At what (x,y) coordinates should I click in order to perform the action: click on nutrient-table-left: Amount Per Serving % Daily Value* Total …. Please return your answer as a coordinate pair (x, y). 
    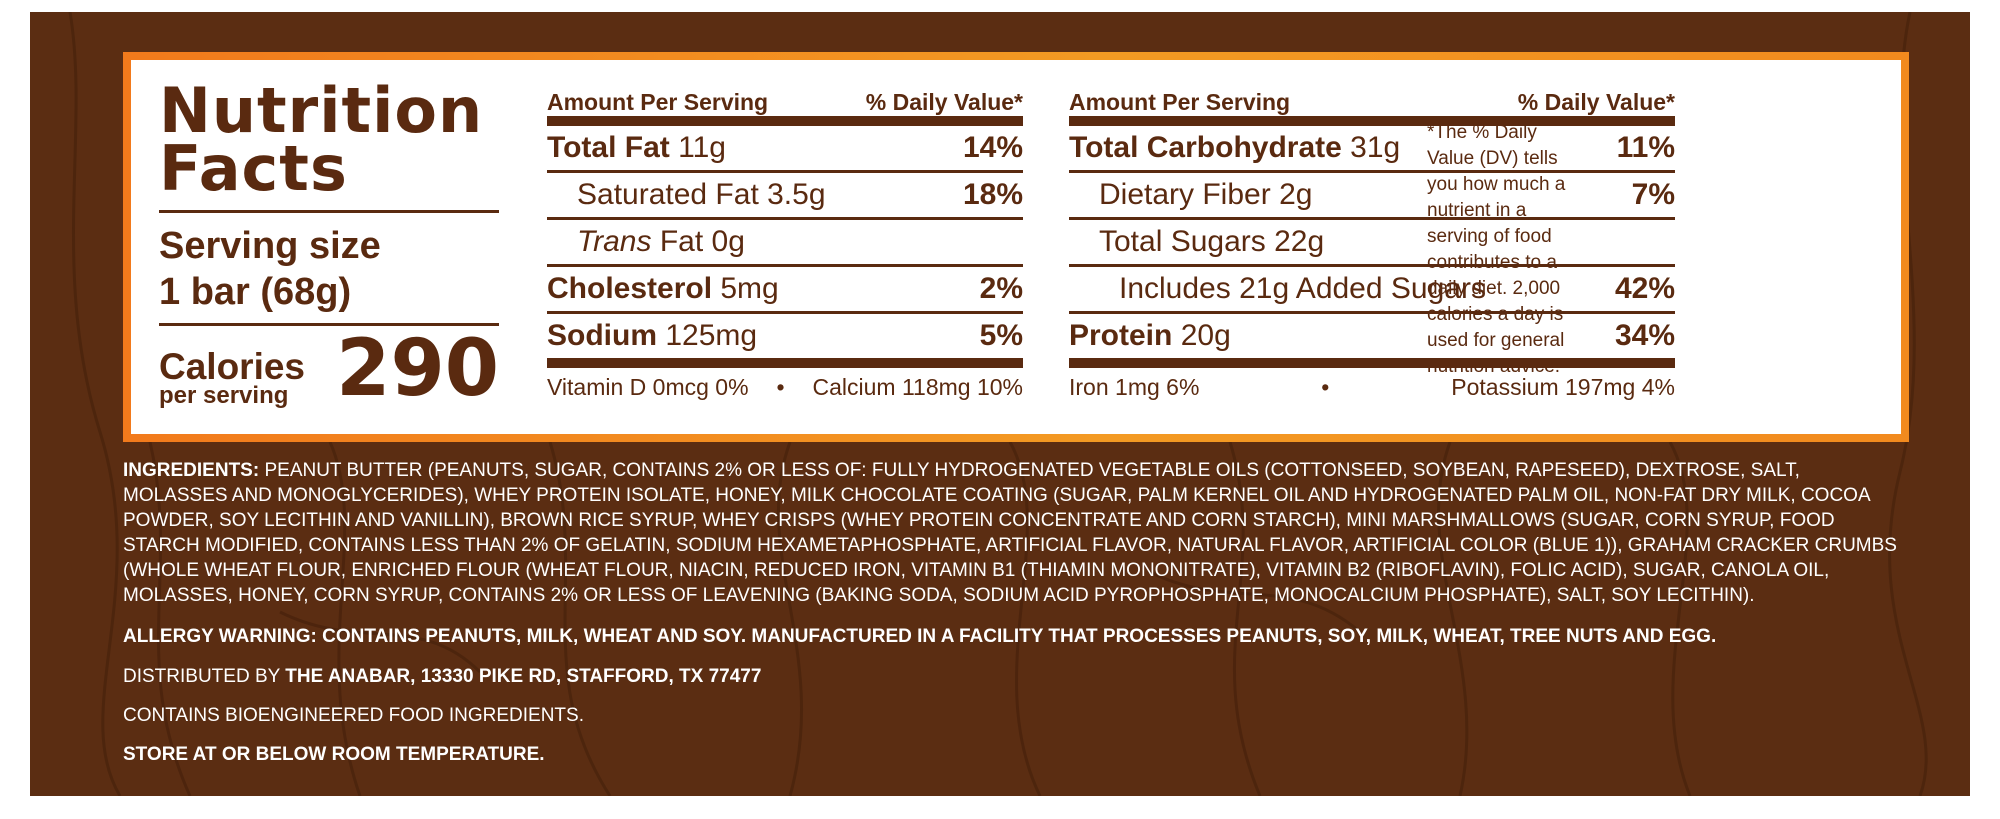
    Looking at the image, I should click on (785, 244).